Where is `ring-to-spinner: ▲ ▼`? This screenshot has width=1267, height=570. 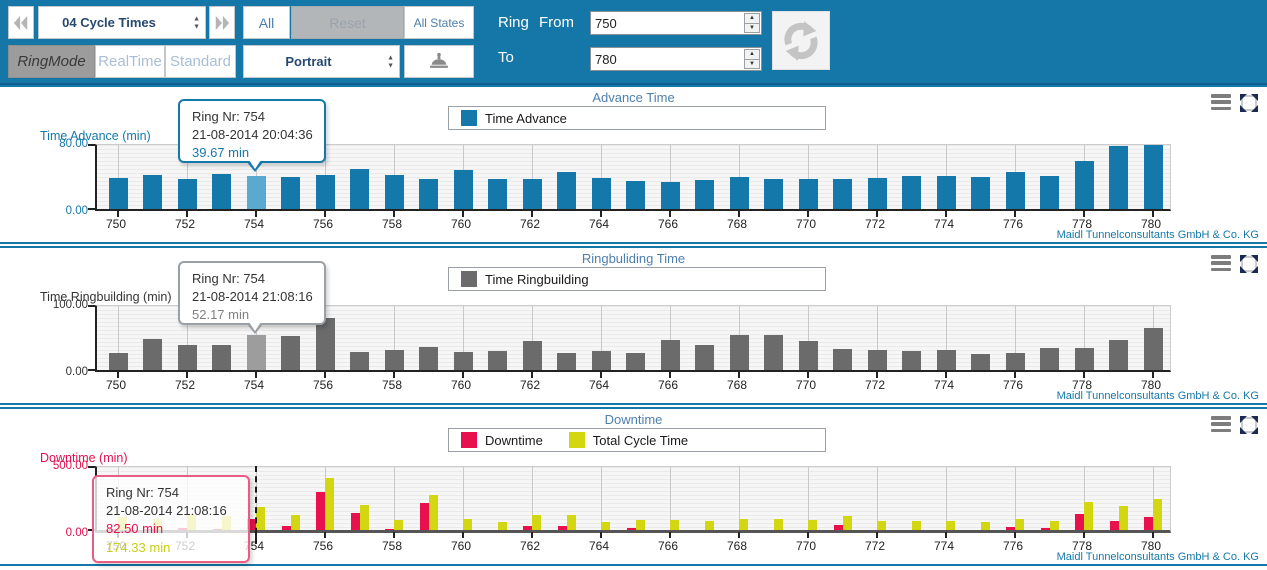 ring-to-spinner: ▲ ▼ is located at coordinates (752, 59).